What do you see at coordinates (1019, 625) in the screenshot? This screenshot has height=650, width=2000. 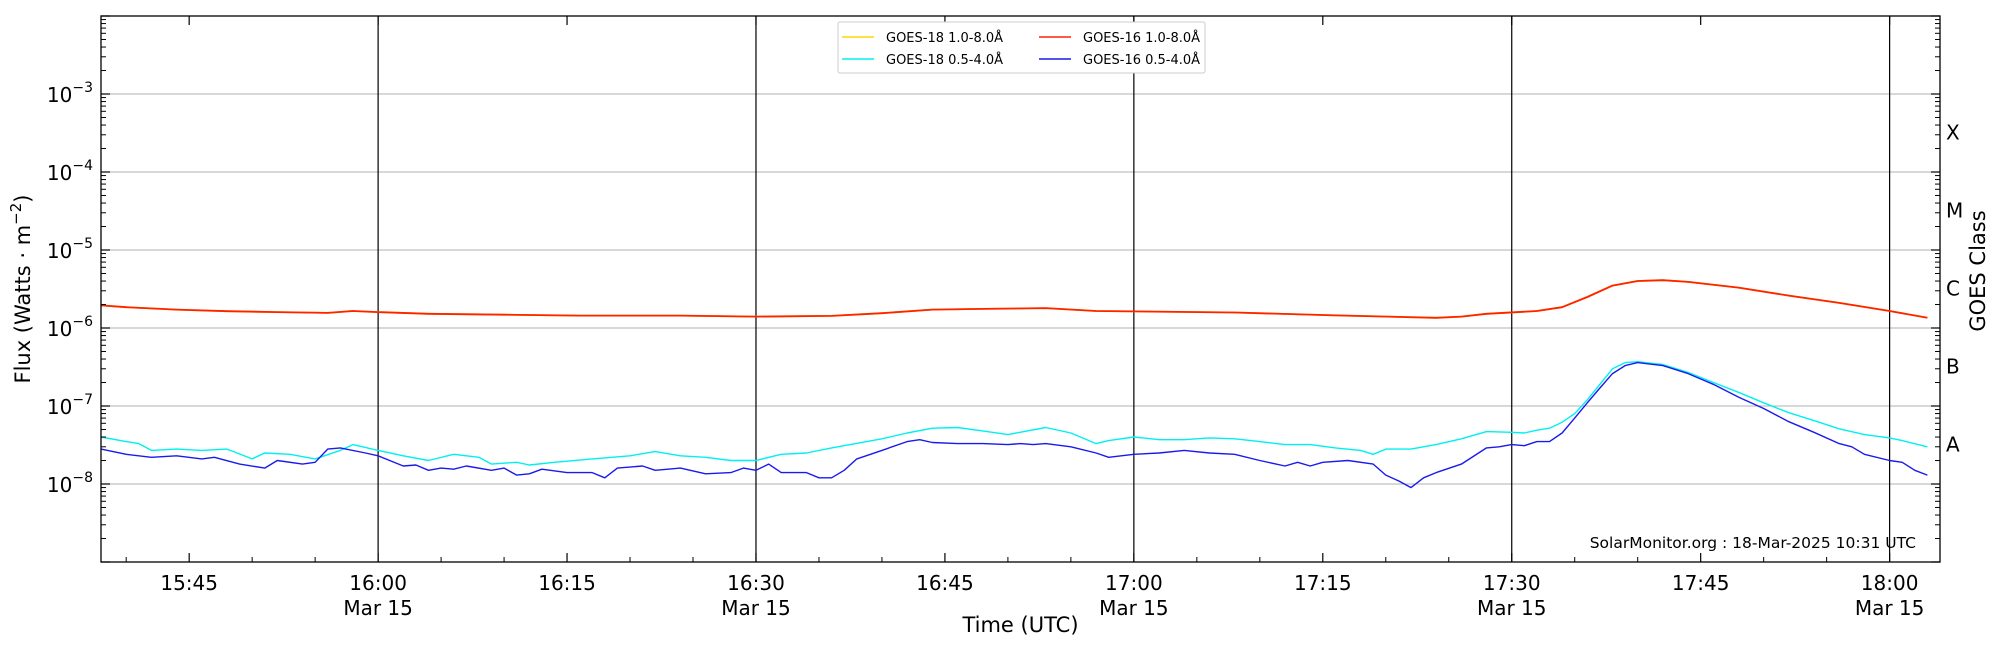 I see `x-axis-title: Time (UTC)` at bounding box center [1019, 625].